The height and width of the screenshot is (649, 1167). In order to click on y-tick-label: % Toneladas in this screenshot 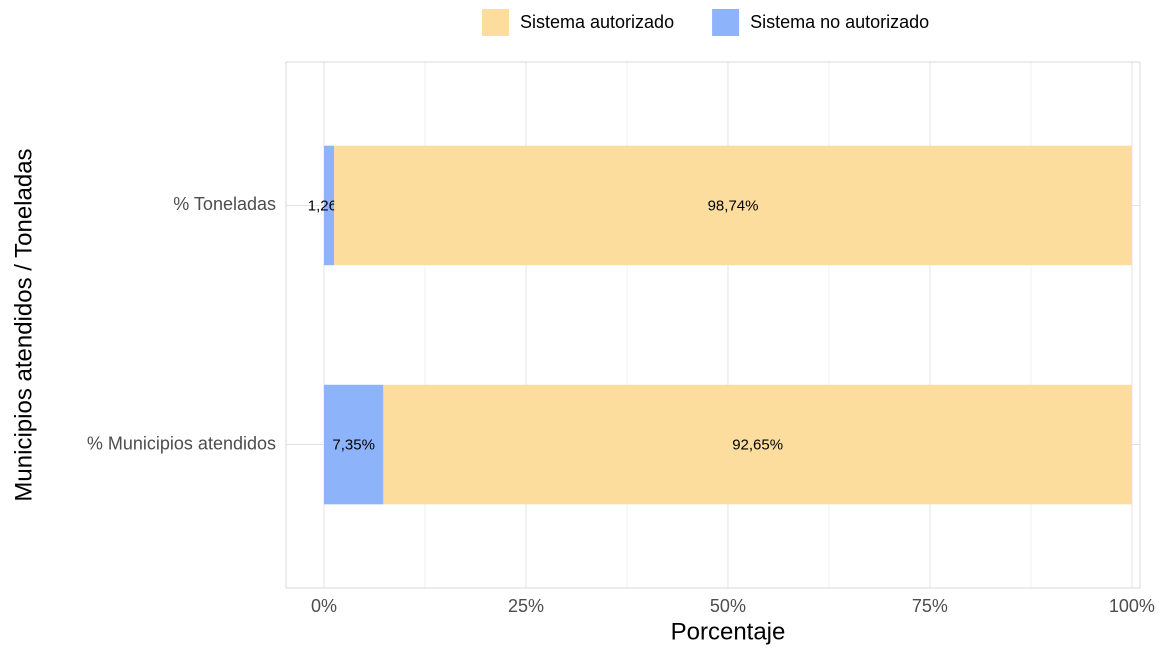, I will do `click(224, 204)`.